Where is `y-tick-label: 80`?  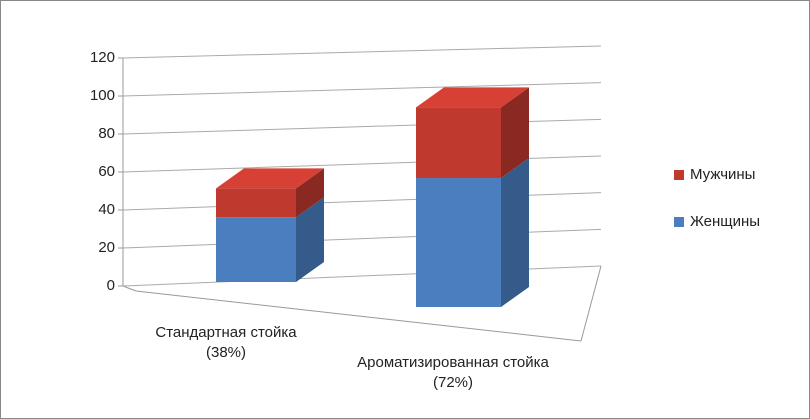
y-tick-label: 80 is located at coordinates (106, 133).